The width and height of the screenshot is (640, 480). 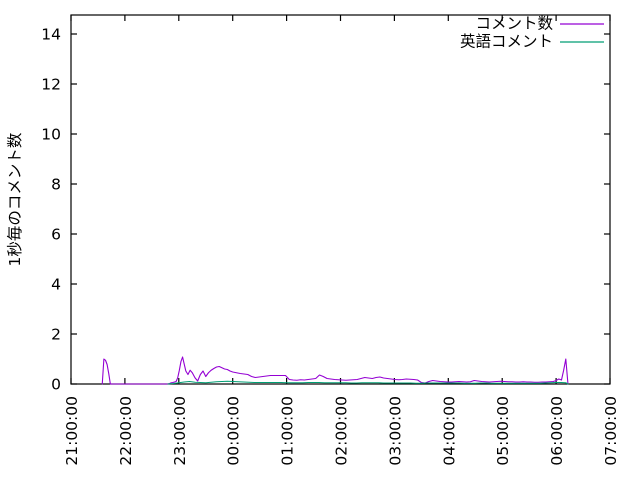 I want to click on x-tick-label: 07:00:00, so click(x=611, y=431).